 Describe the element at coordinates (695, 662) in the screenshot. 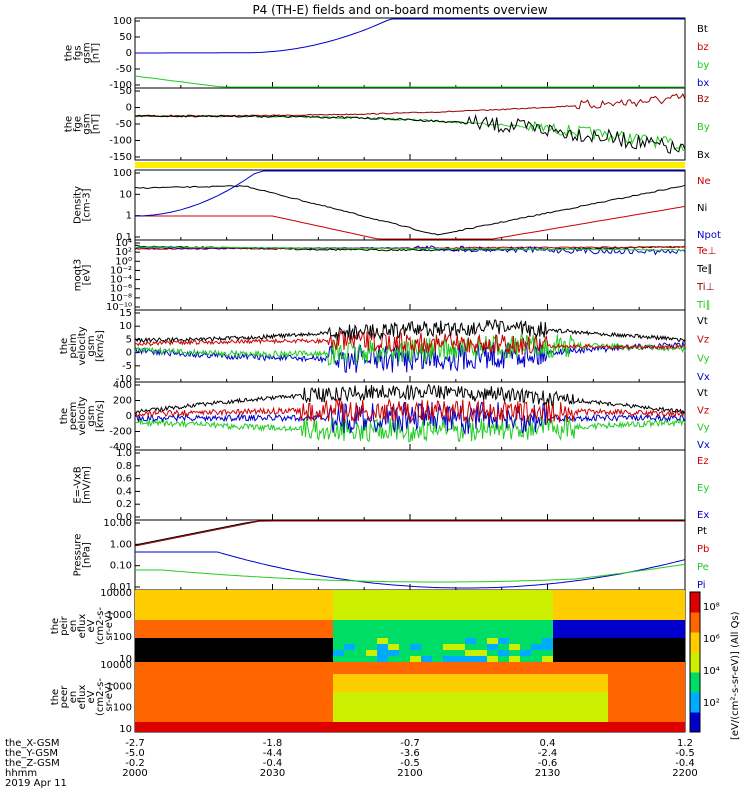

I see `colorbar-frame` at that location.